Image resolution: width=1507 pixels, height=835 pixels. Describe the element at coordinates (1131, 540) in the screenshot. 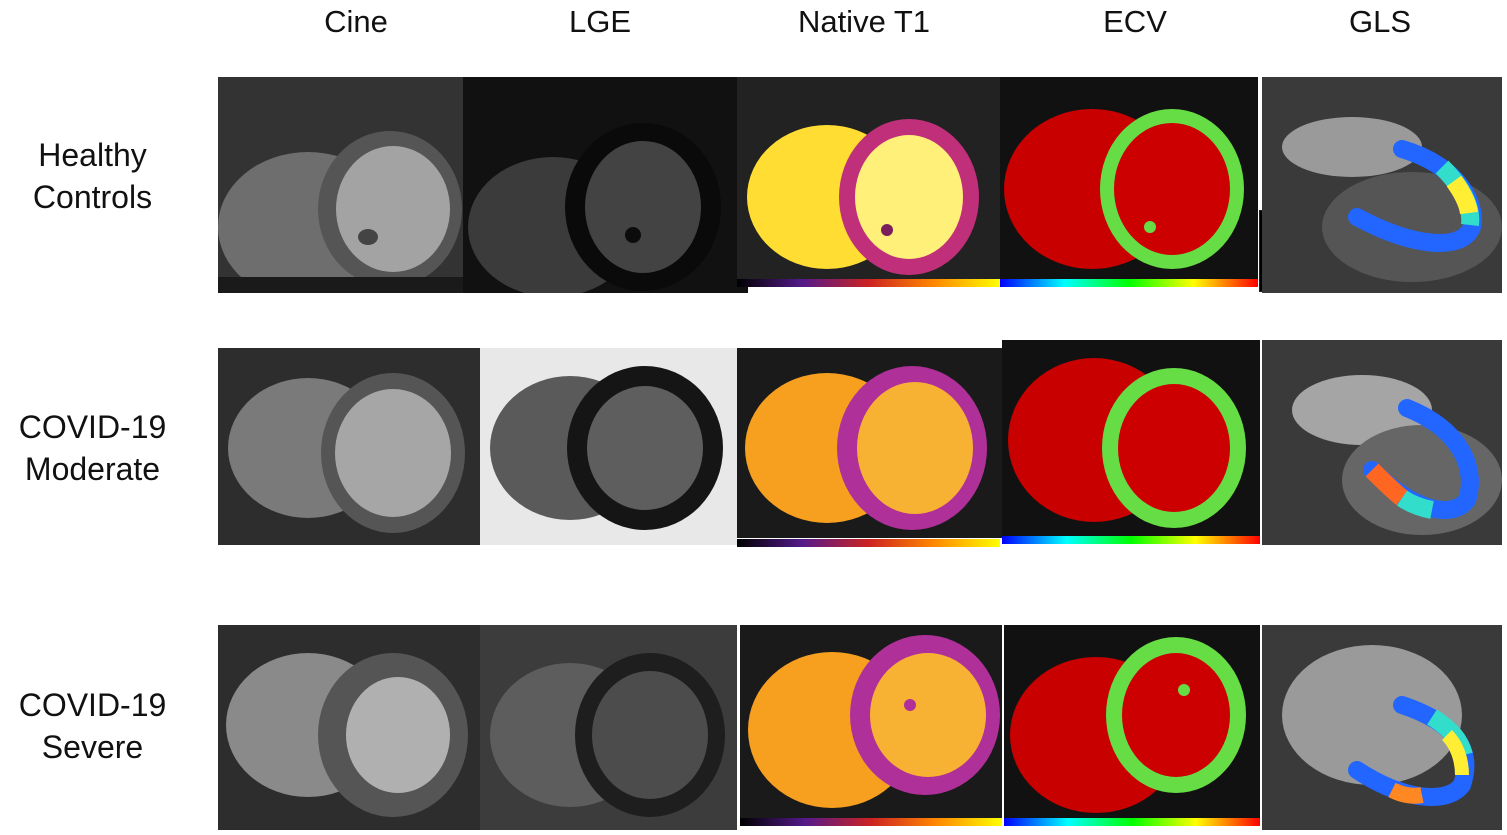

I see `ecv-colorbar-moderate` at that location.